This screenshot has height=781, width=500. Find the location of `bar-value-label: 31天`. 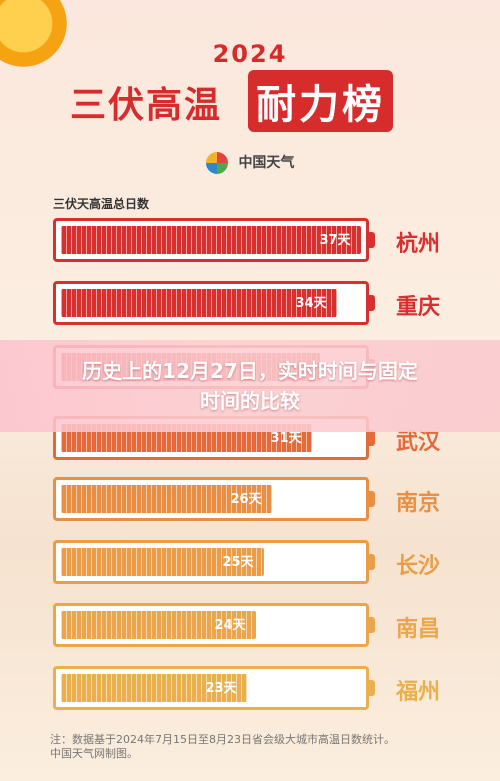

bar-value-label: 31天 is located at coordinates (286, 438).